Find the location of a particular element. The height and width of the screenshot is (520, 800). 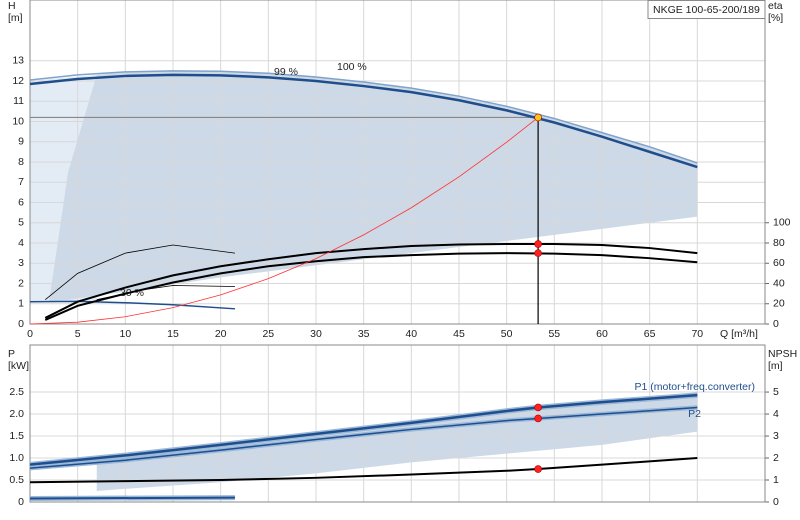

y2-axis-label: NPSH is located at coordinates (782, 354).